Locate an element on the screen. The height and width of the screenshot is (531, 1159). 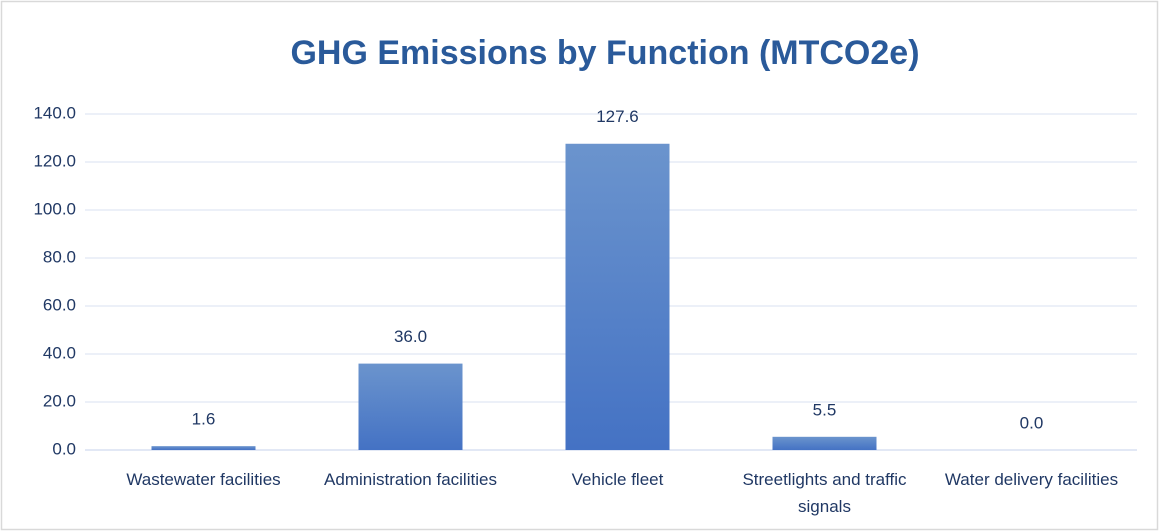
data-label: 1.6 is located at coordinates (204, 419).